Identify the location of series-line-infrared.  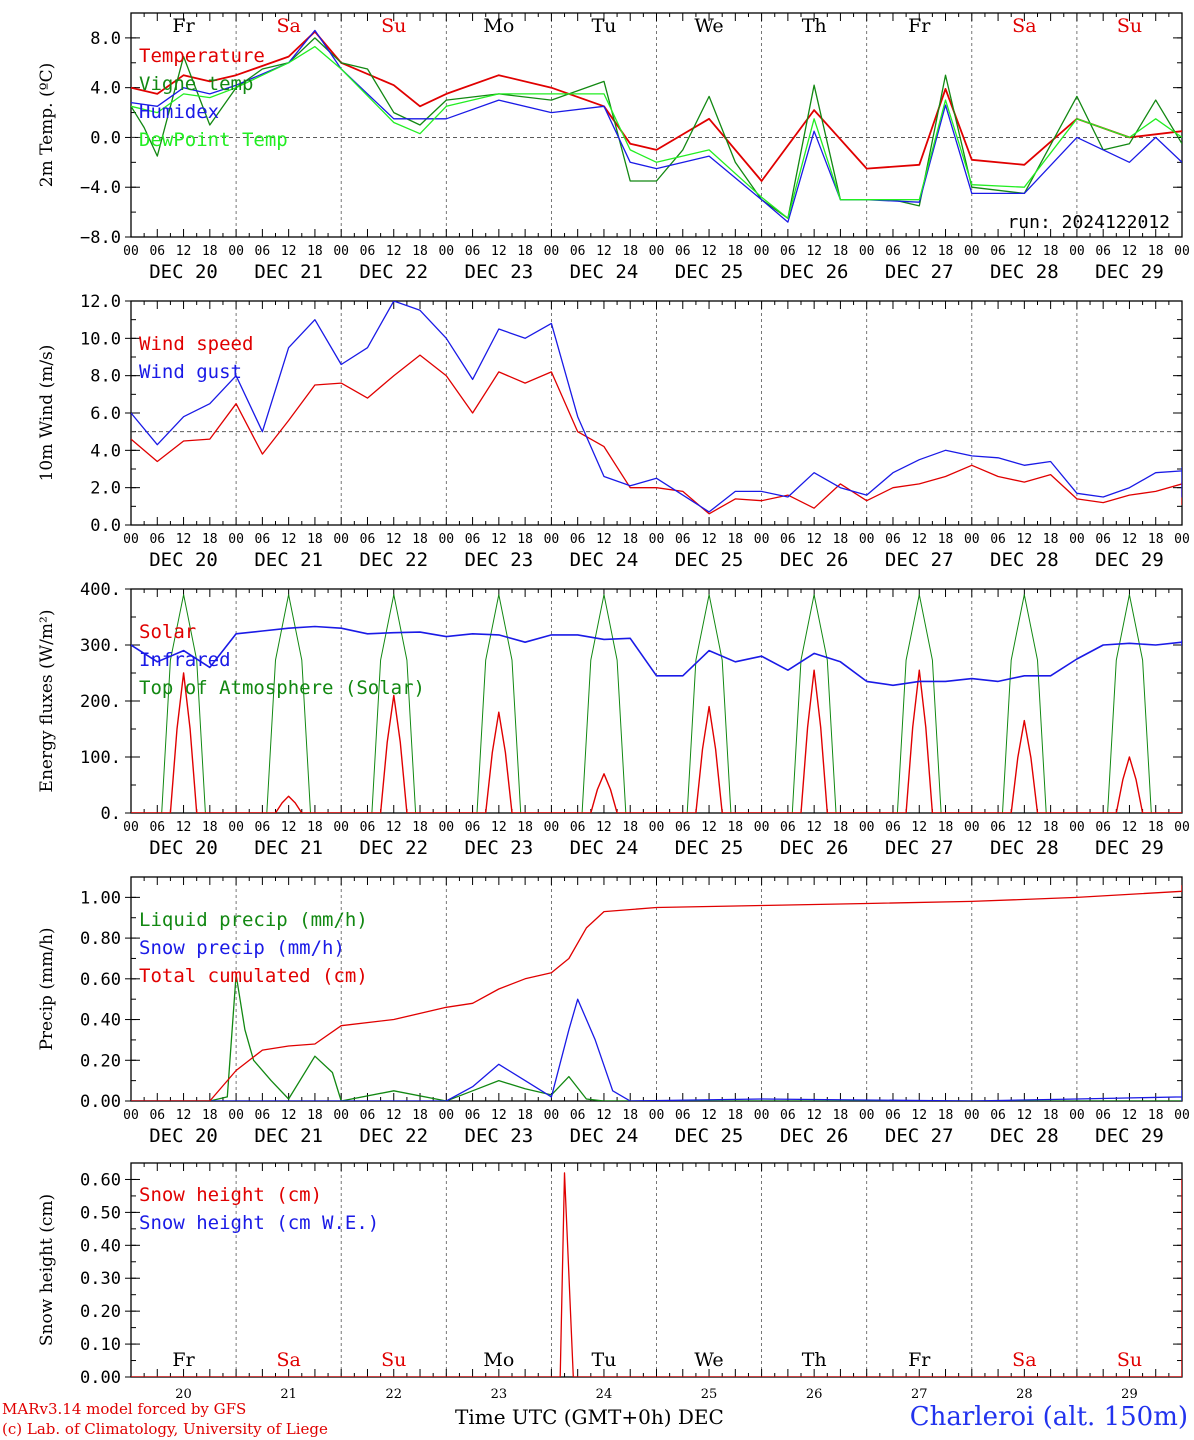
(656, 656).